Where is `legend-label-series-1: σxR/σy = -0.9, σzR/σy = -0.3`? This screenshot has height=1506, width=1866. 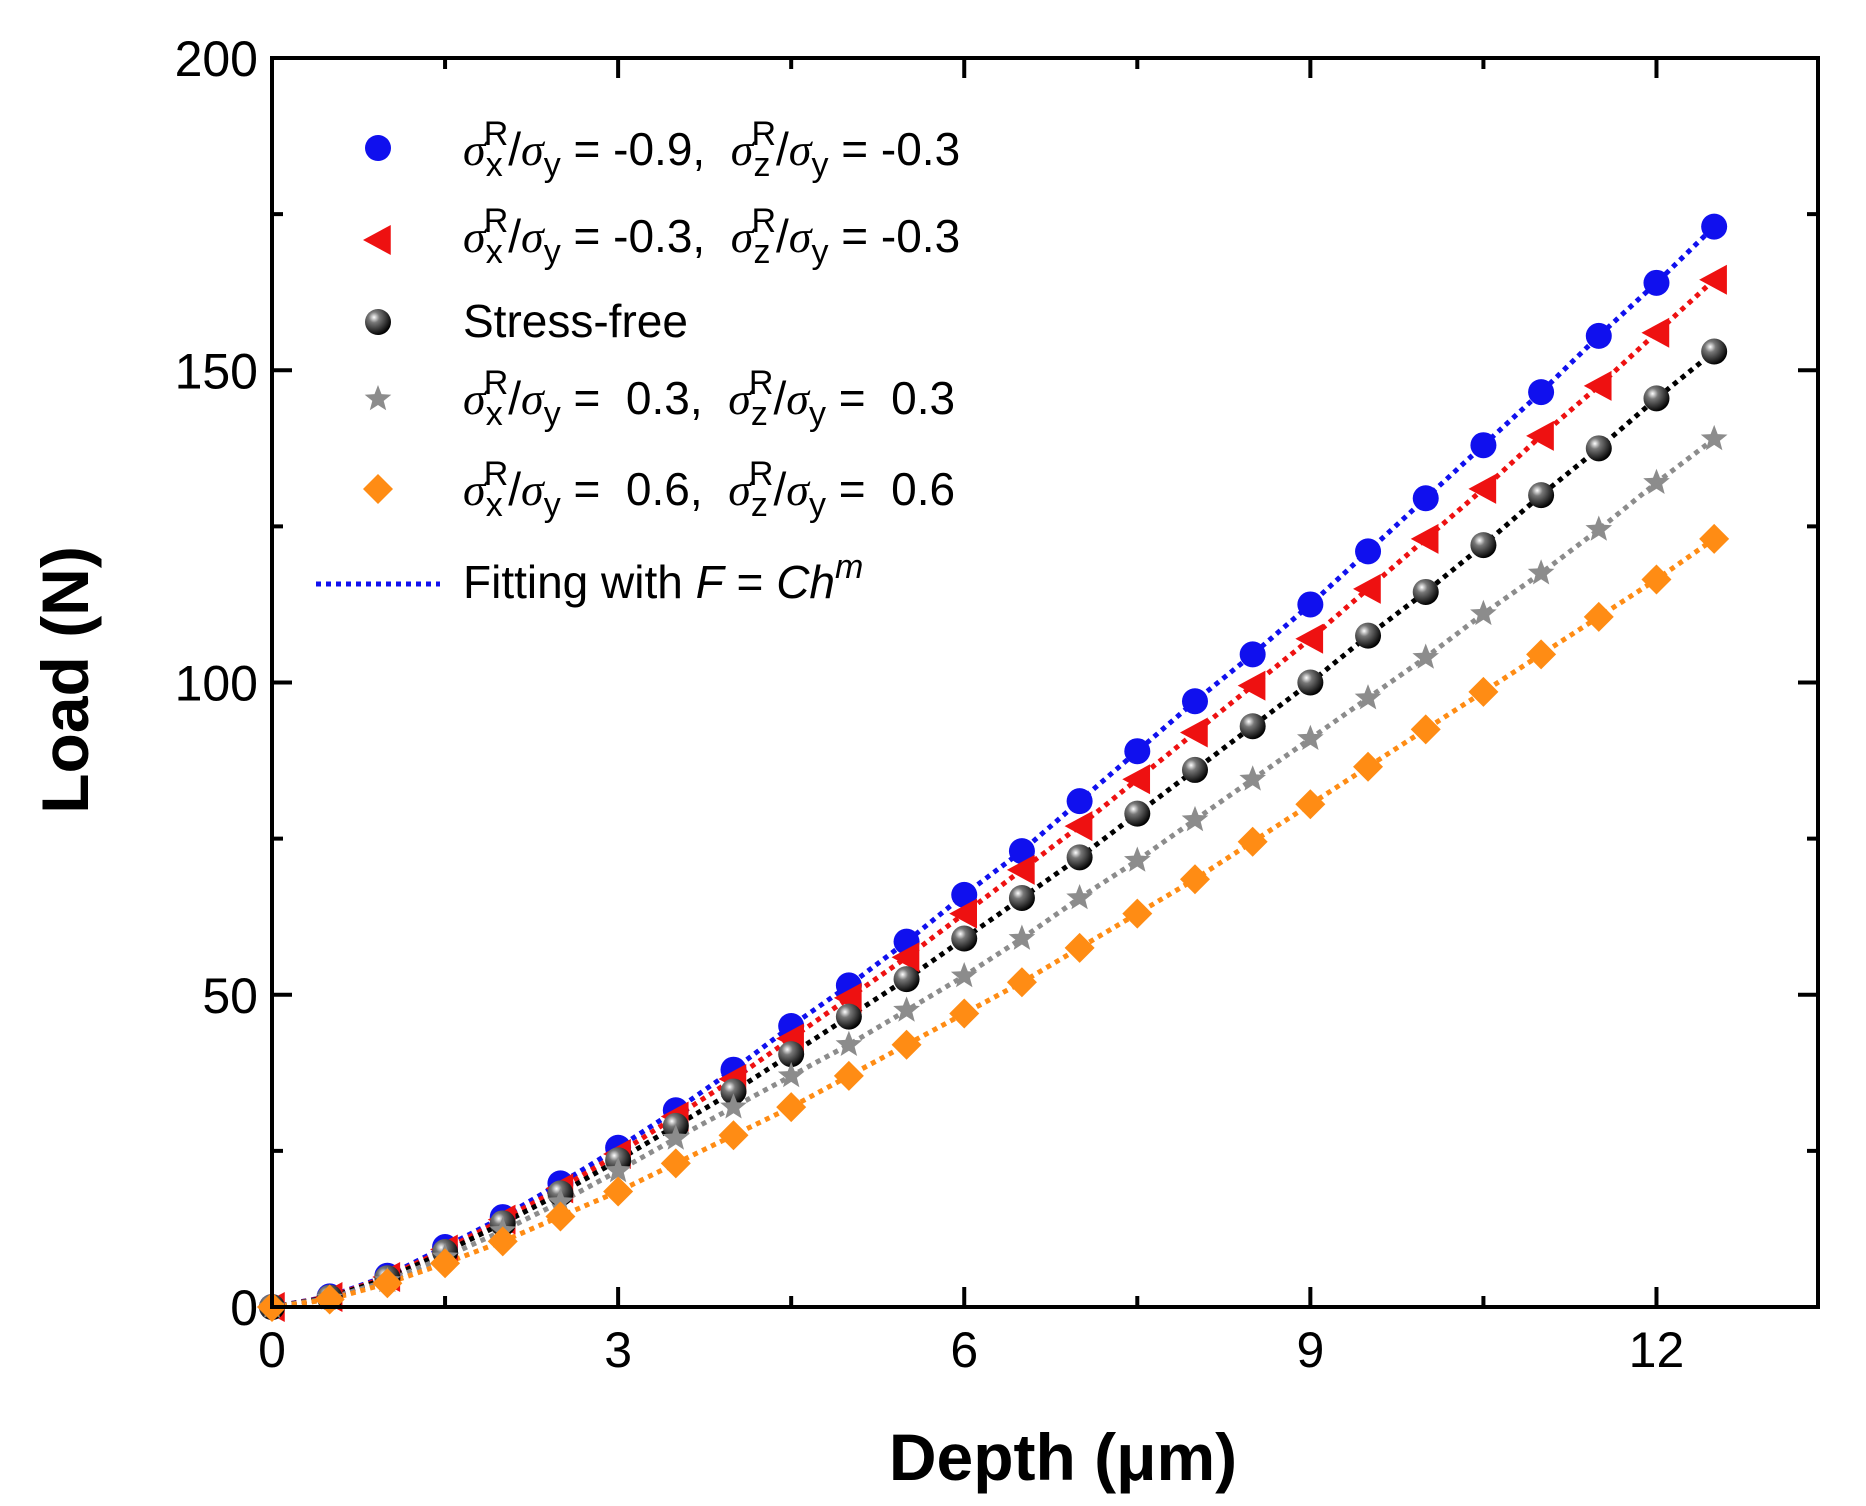 legend-label-series-1: σxR/σy = -0.9, σzR/σy = -0.3 is located at coordinates (711, 149).